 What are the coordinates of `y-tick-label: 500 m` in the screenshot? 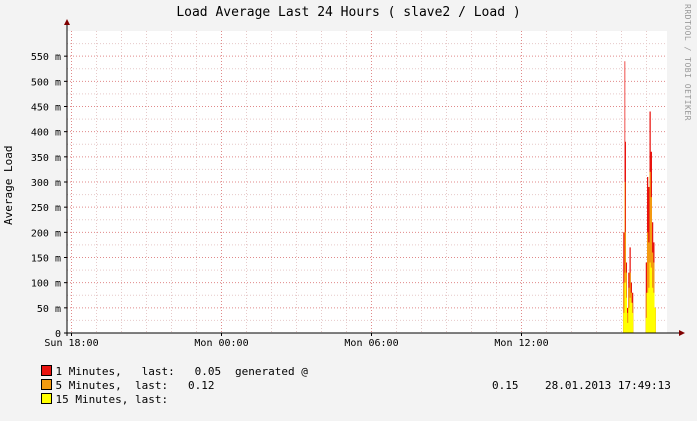 It's located at (46, 82).